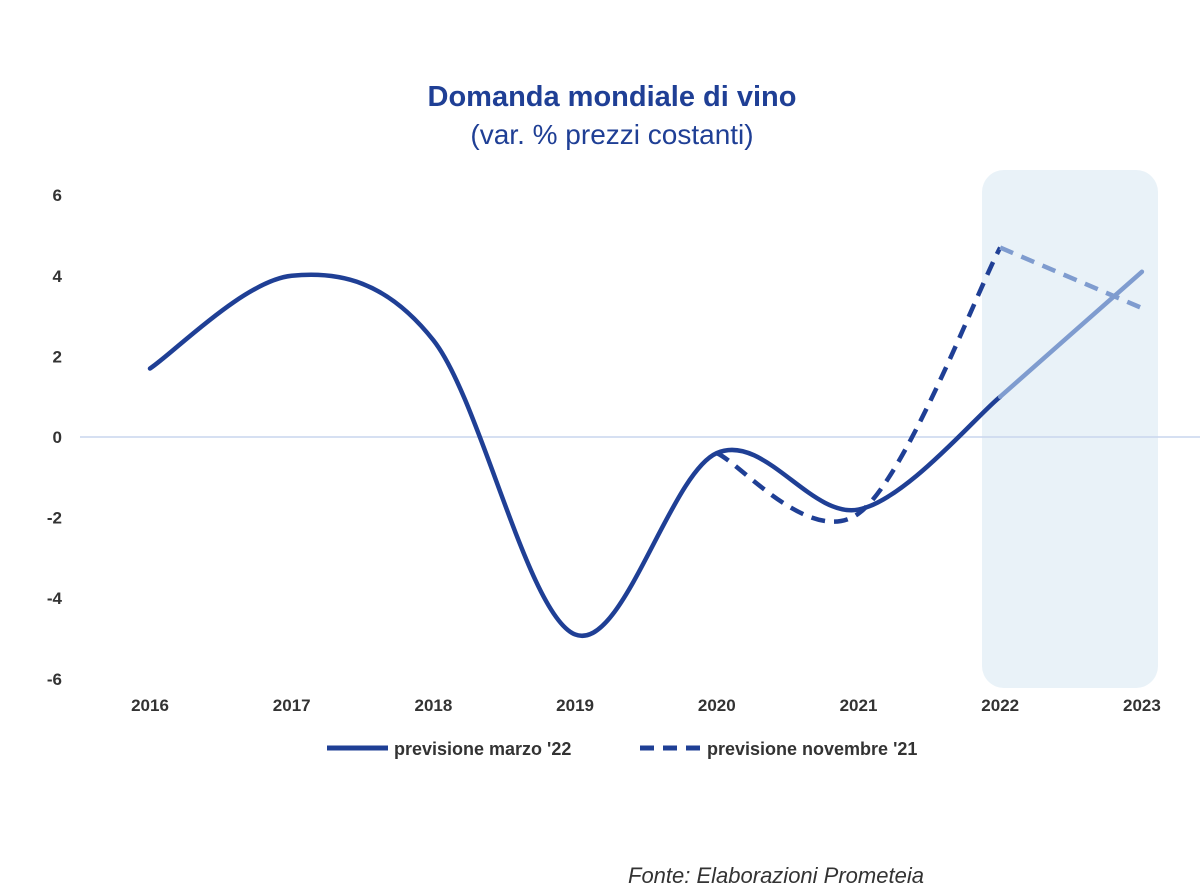 This screenshot has height=889, width=1200. I want to click on legend-label-novembre: previsione novembre '21, so click(812, 749).